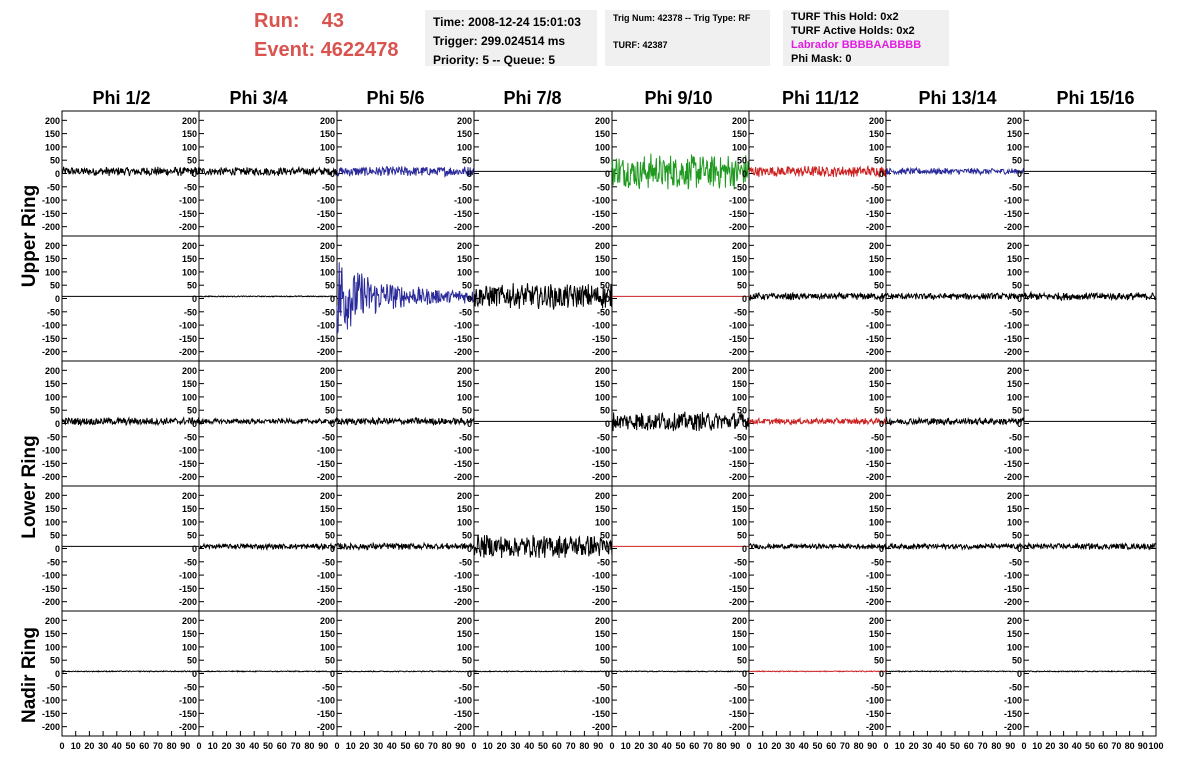 The height and width of the screenshot is (772, 1196). I want to click on panel-r1-c3: 200 150 100 50 0 -50 -100 -150 -200, so click(533, 298).